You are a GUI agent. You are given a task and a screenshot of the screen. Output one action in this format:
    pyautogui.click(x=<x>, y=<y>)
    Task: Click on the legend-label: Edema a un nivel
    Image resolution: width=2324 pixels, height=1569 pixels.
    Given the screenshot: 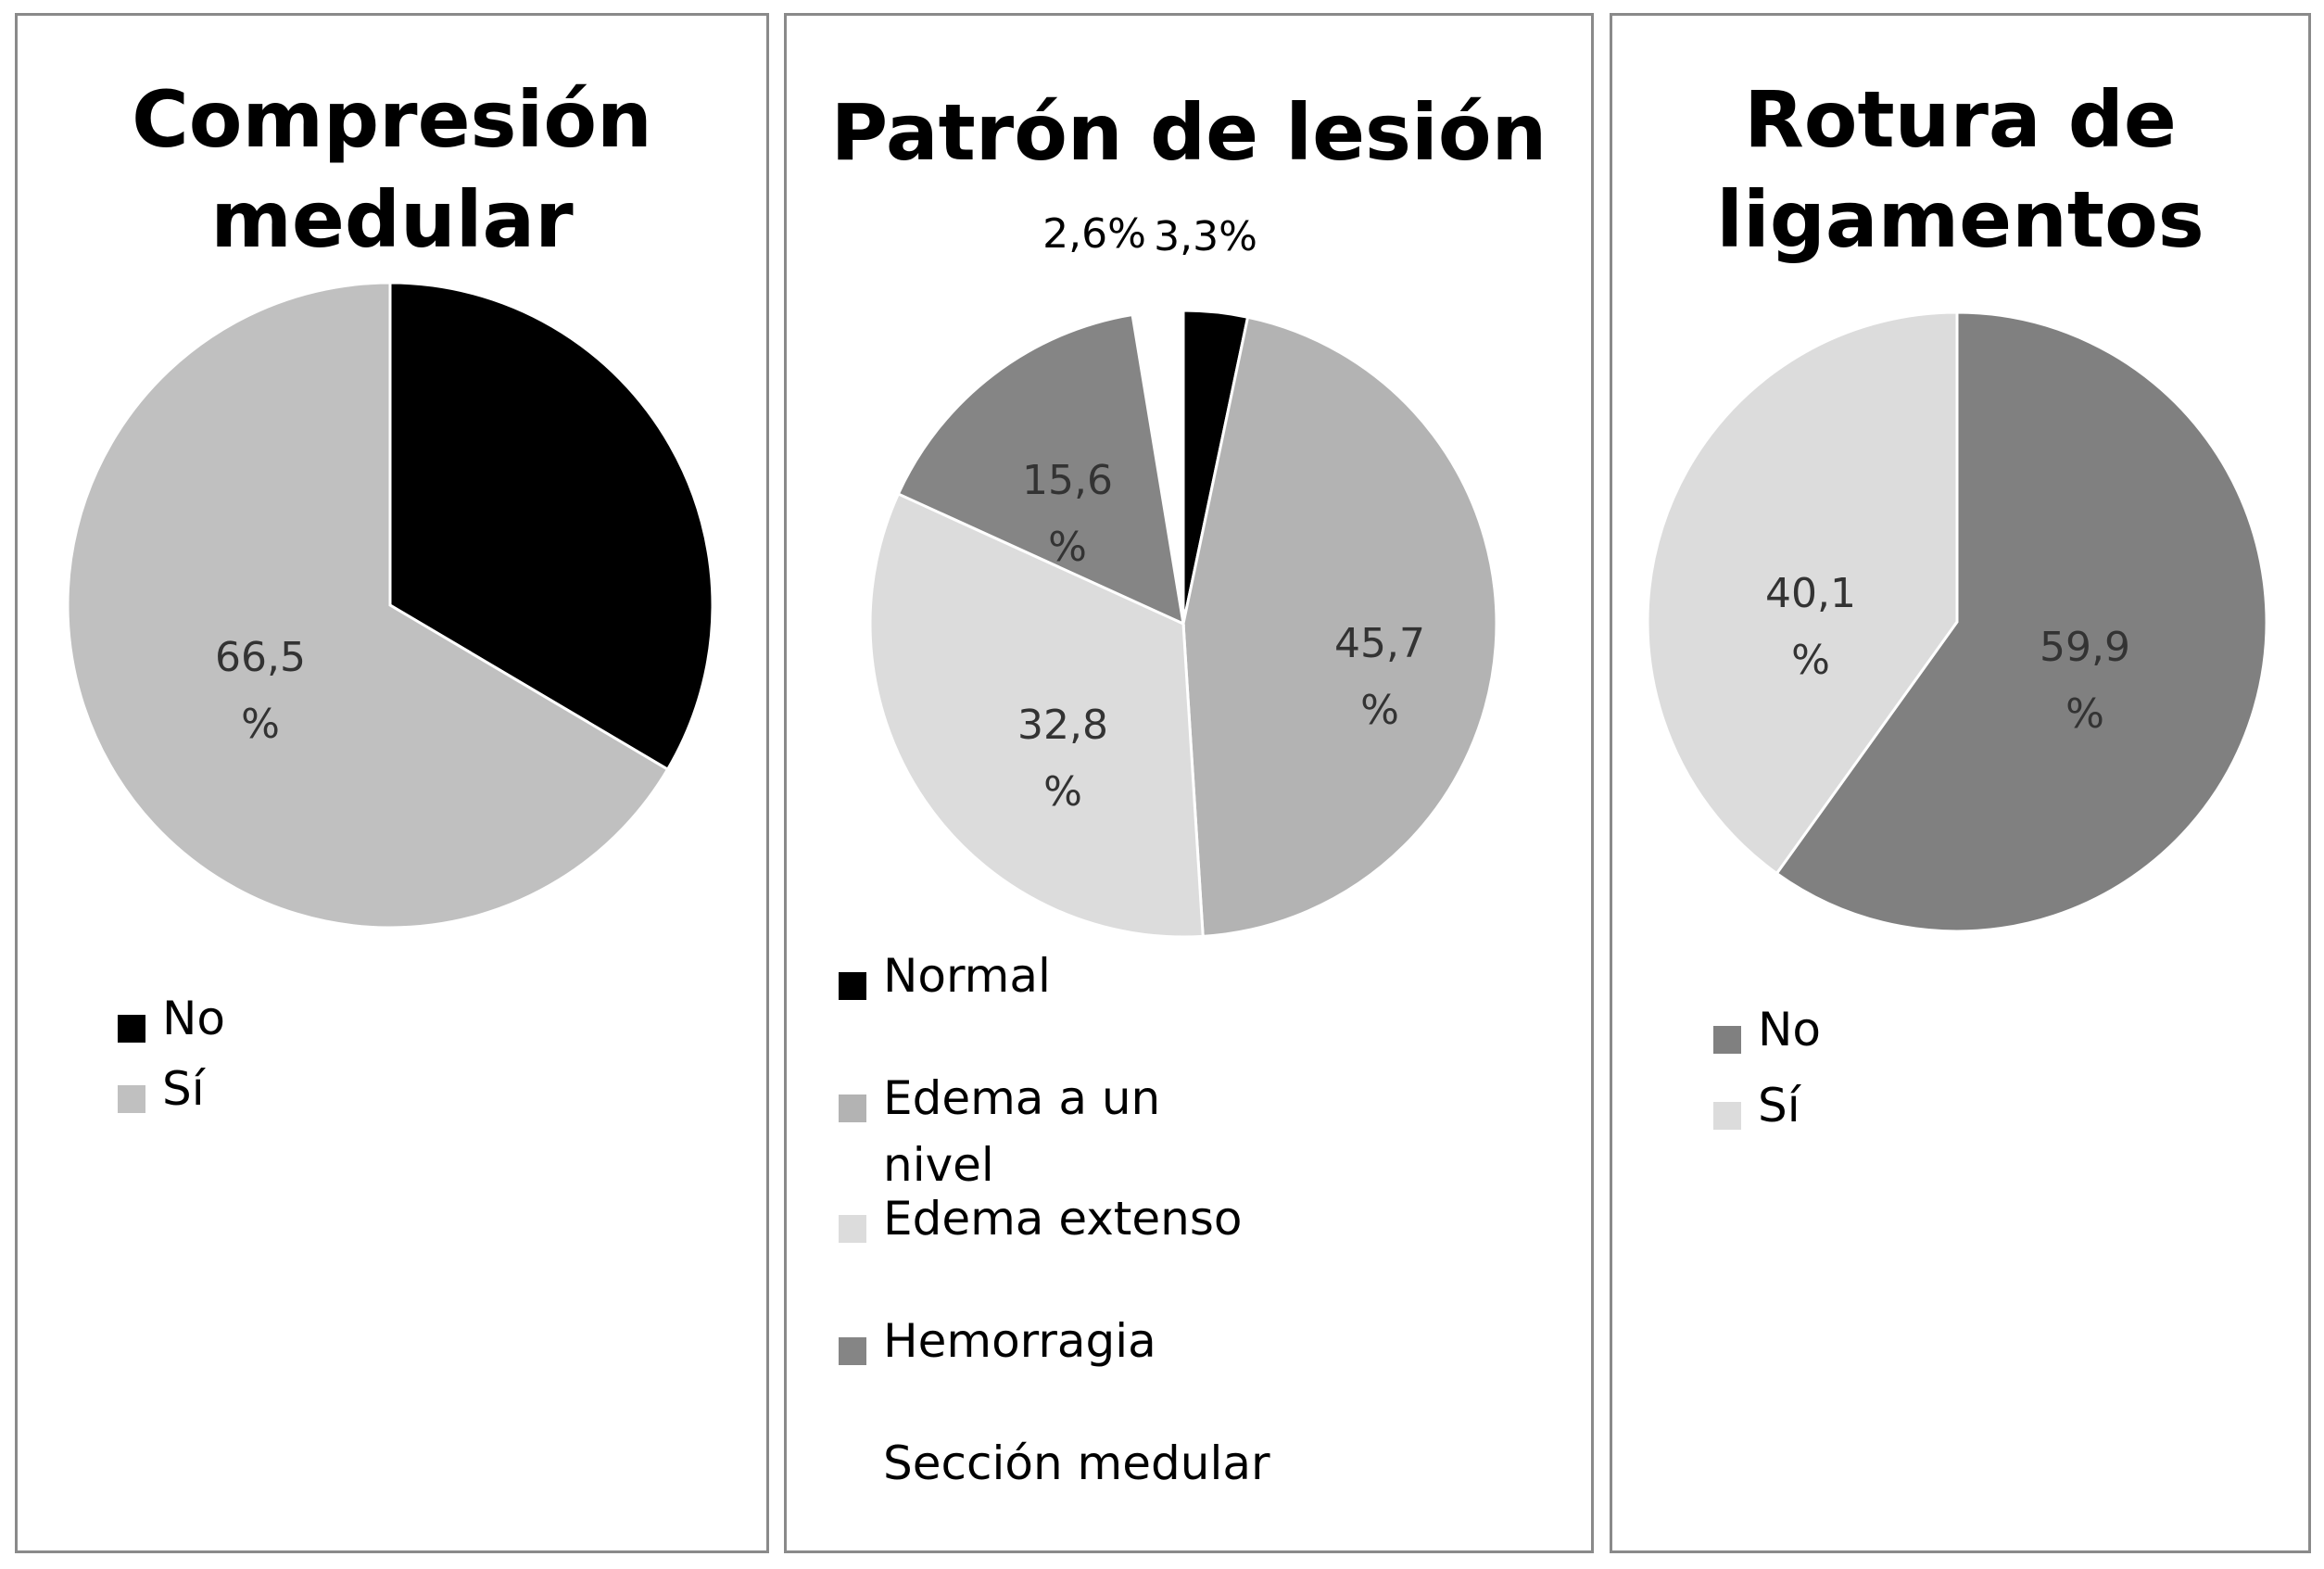 What is the action you would take?
    pyautogui.click(x=1022, y=1131)
    